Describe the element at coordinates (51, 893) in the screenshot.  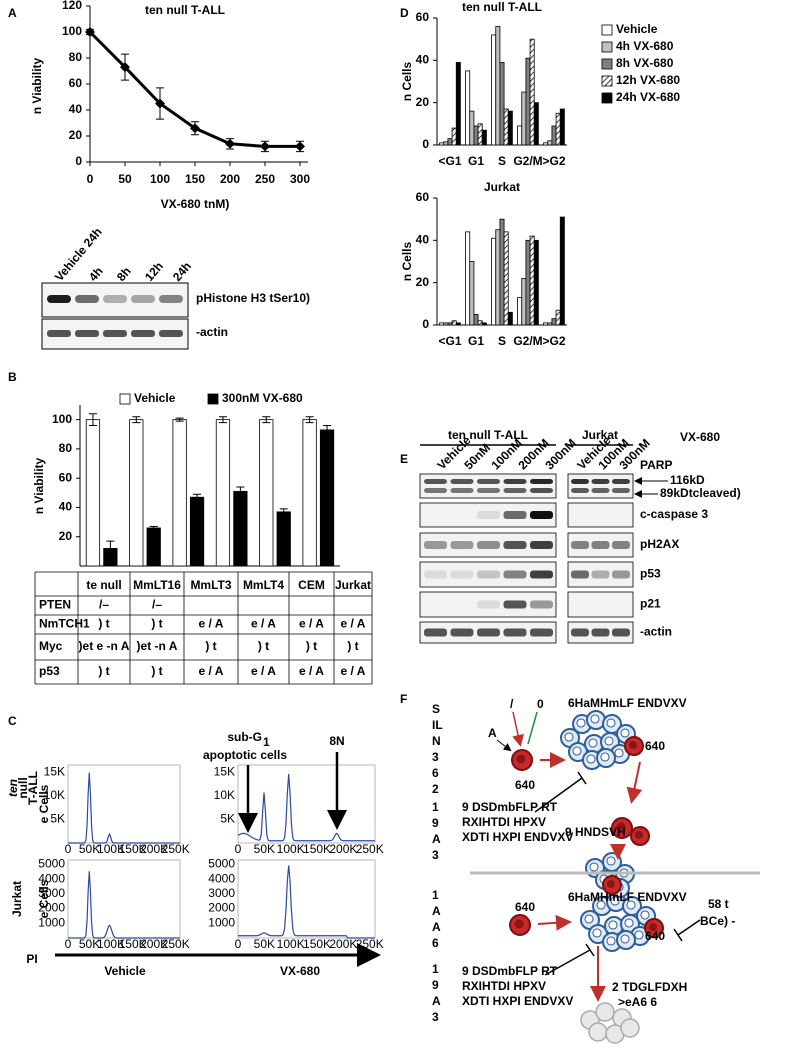
I see `hist-y-tick: 3000` at that location.